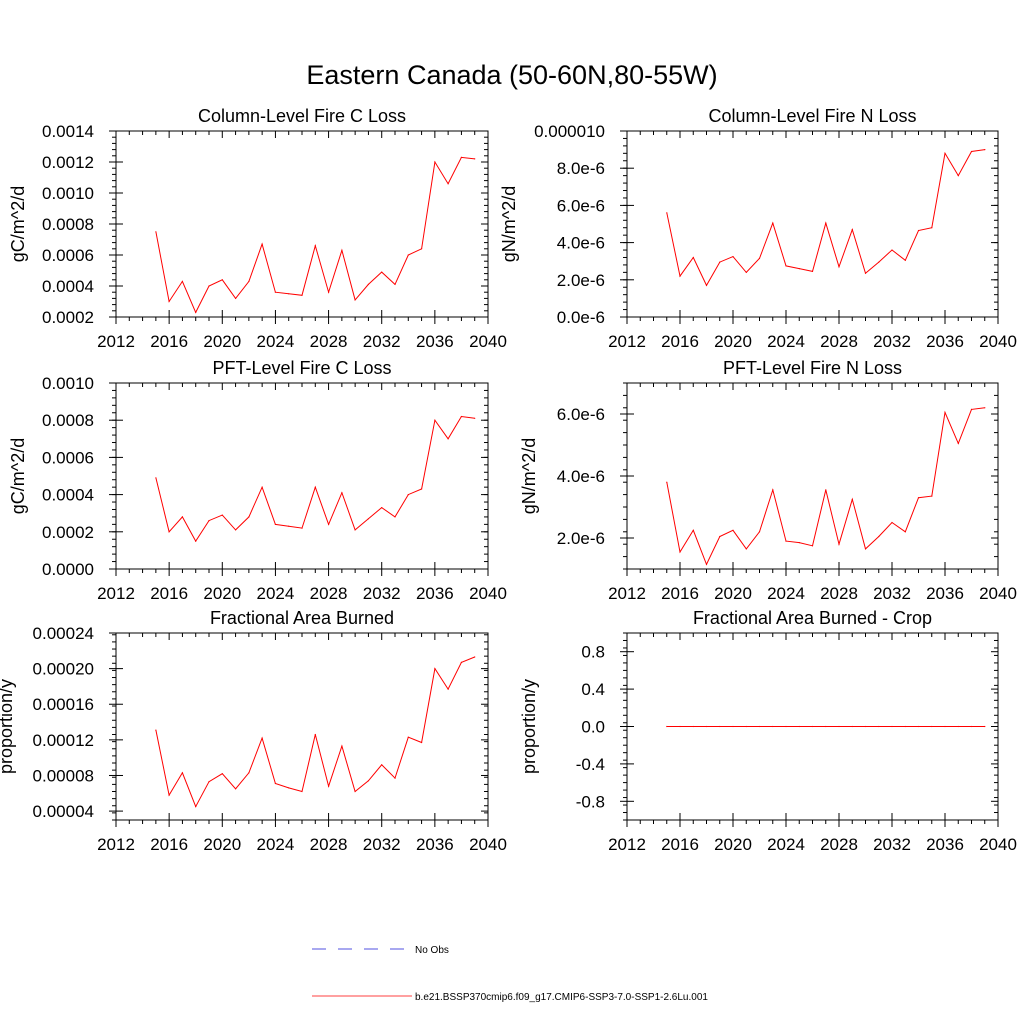 This screenshot has width=1024, height=1024. I want to click on x-tick-label: 2040, so click(998, 341).